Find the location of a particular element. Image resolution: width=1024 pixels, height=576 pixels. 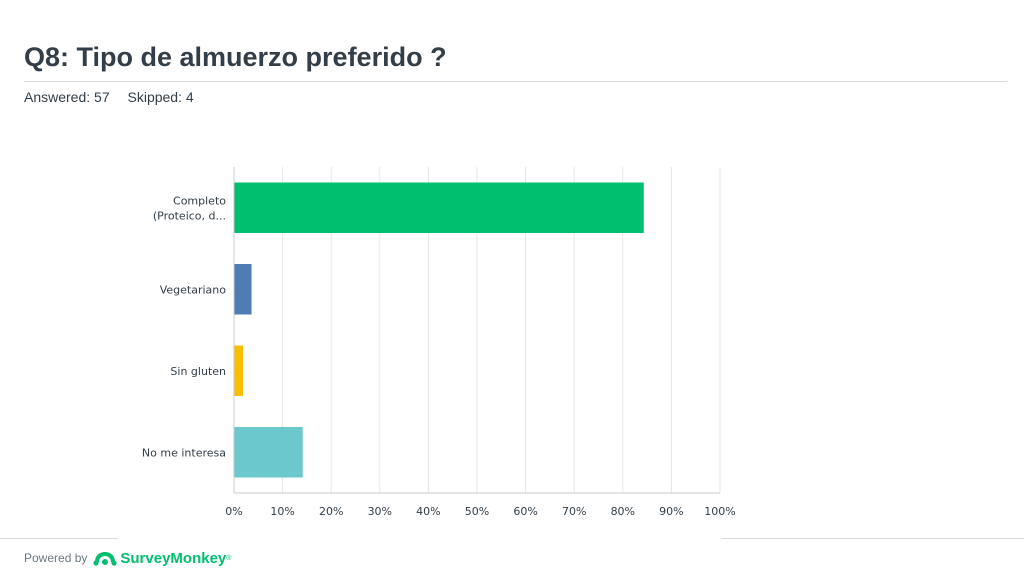

trademark-symbol: ® is located at coordinates (229, 558).